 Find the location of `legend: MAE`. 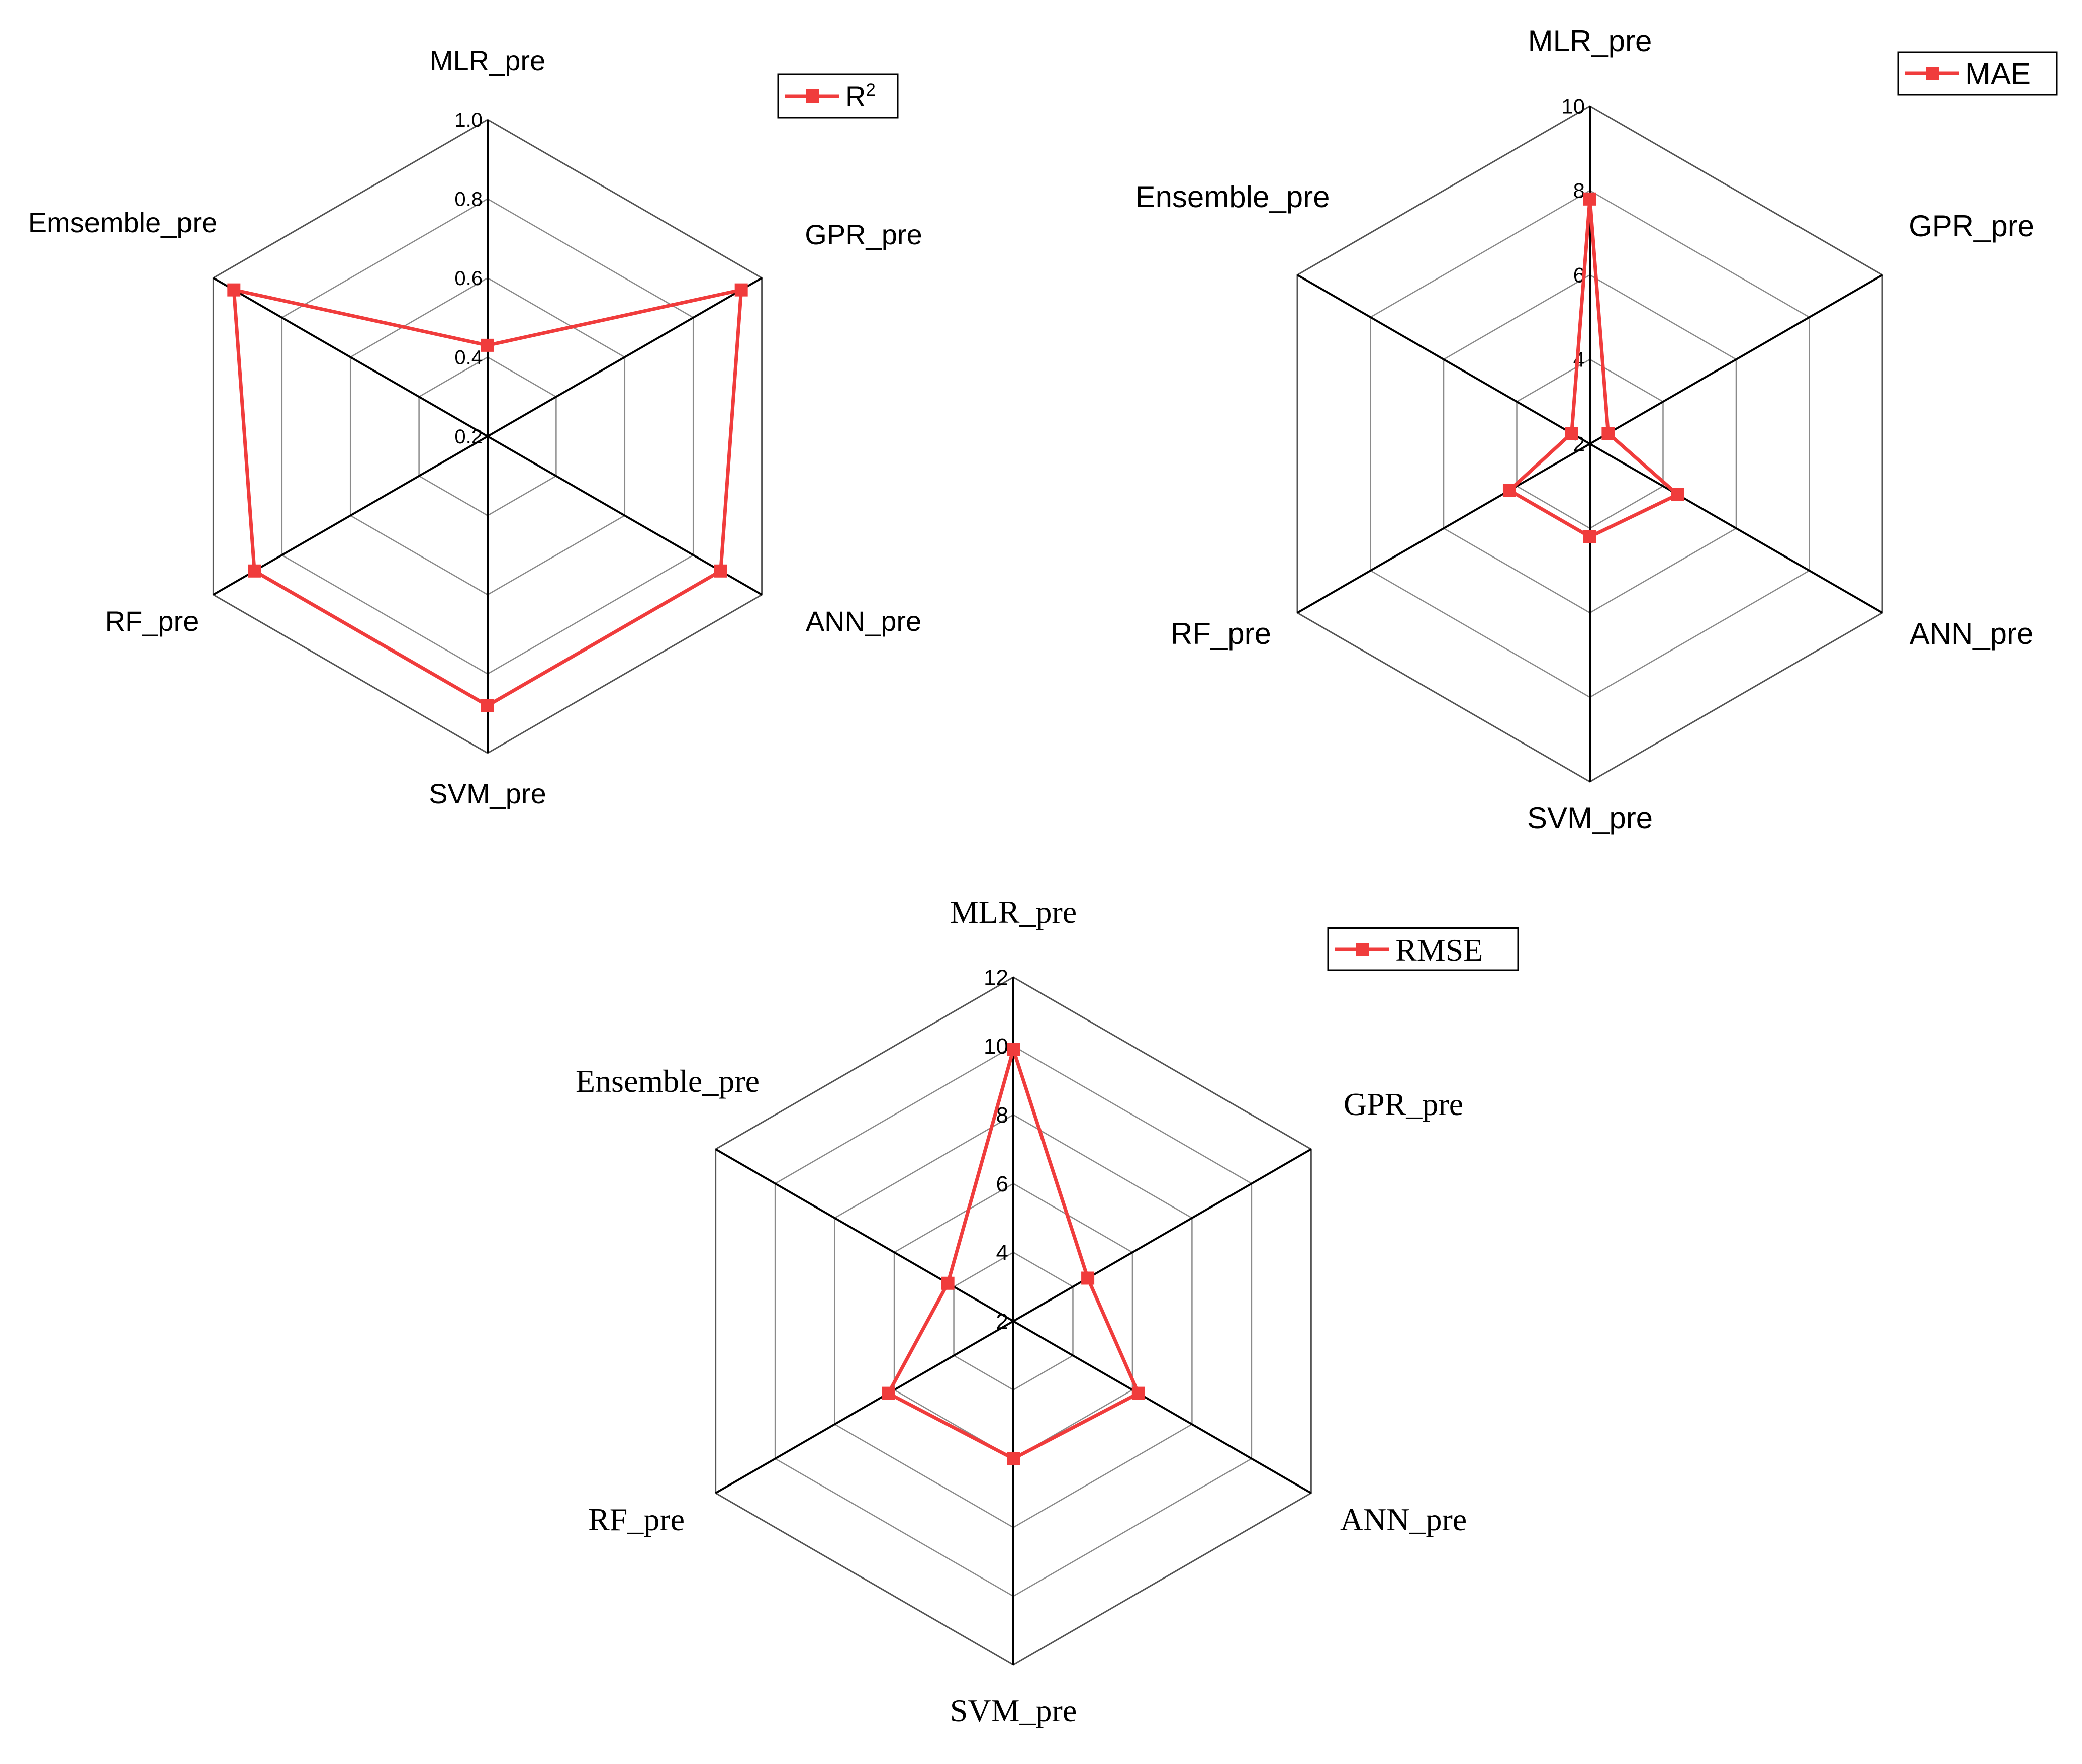

legend: MAE is located at coordinates (1977, 74).